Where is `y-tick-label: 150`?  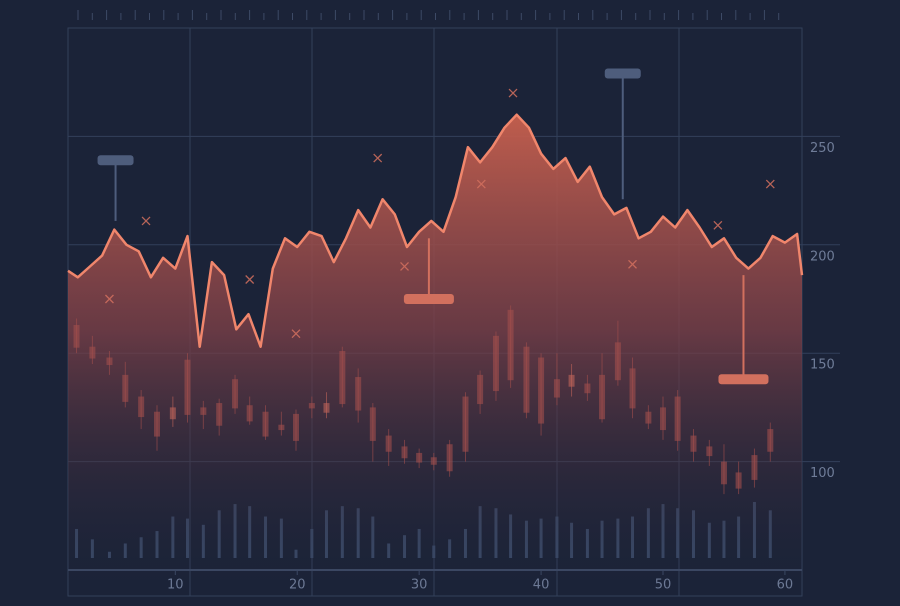 y-tick-label: 150 is located at coordinates (822, 365).